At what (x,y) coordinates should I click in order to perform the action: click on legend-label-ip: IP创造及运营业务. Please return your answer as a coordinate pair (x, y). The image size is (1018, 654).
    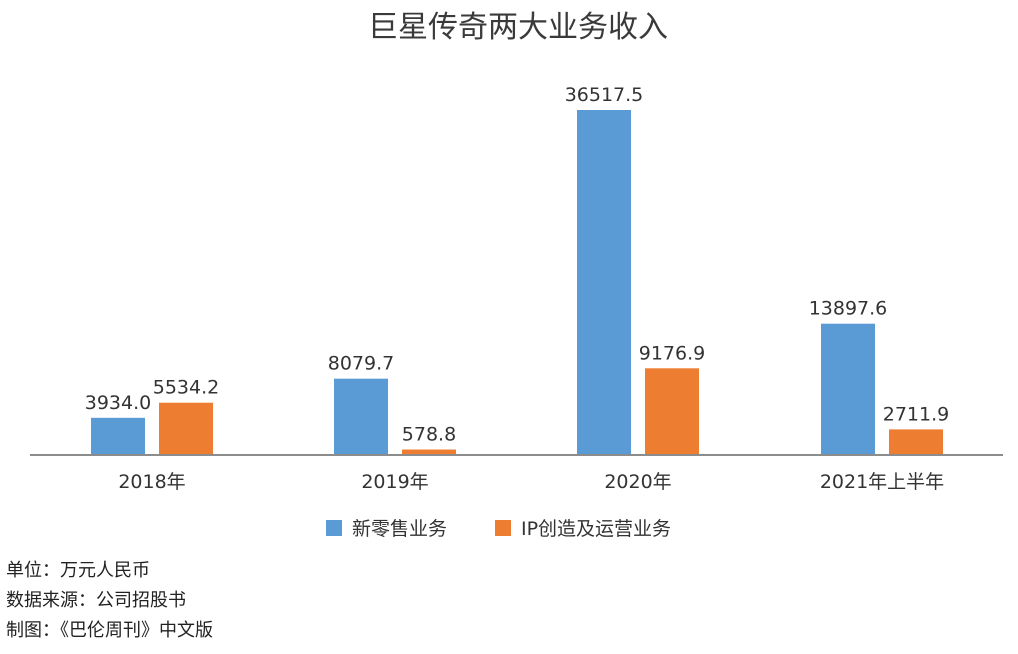
    Looking at the image, I should click on (596, 529).